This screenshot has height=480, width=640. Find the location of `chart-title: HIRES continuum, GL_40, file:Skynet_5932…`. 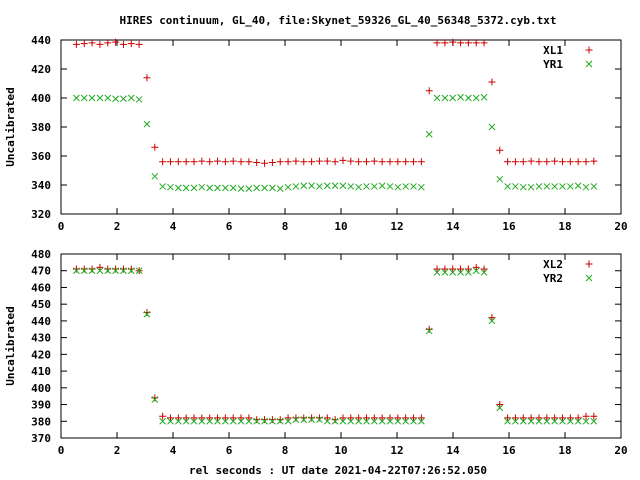

chart-title: HIRES continuum, GL_40, file:Skynet_5932… is located at coordinates (337, 20).